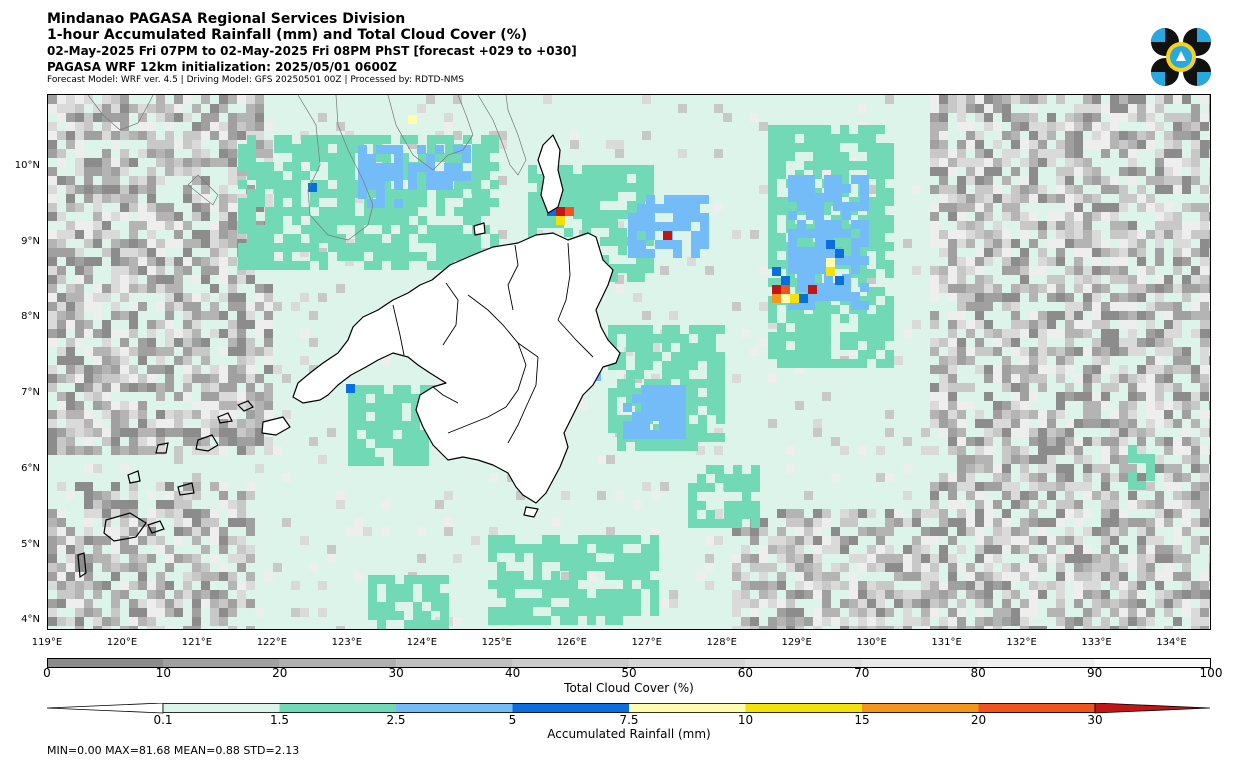 Image resolution: width=1234 pixels, height=770 pixels. Describe the element at coordinates (745, 720) in the screenshot. I see `rain-colorbar-tick: 10` at that location.